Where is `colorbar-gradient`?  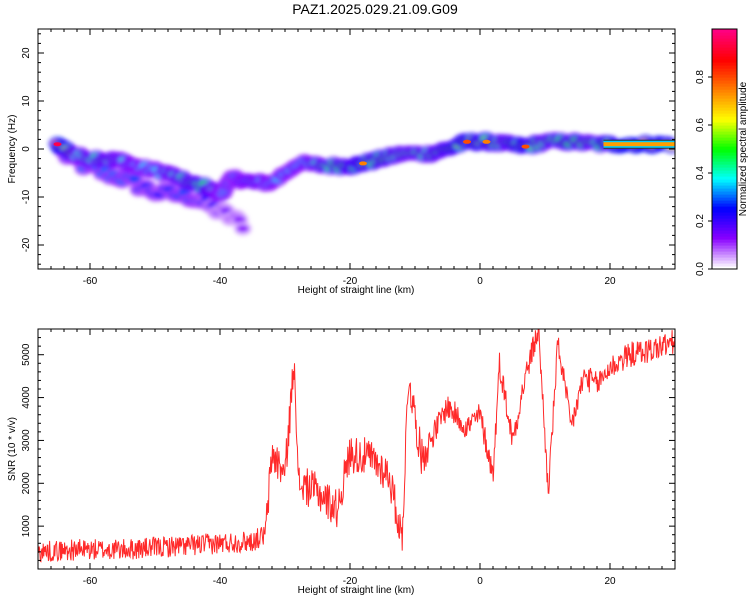 colorbar-gradient is located at coordinates (724, 149).